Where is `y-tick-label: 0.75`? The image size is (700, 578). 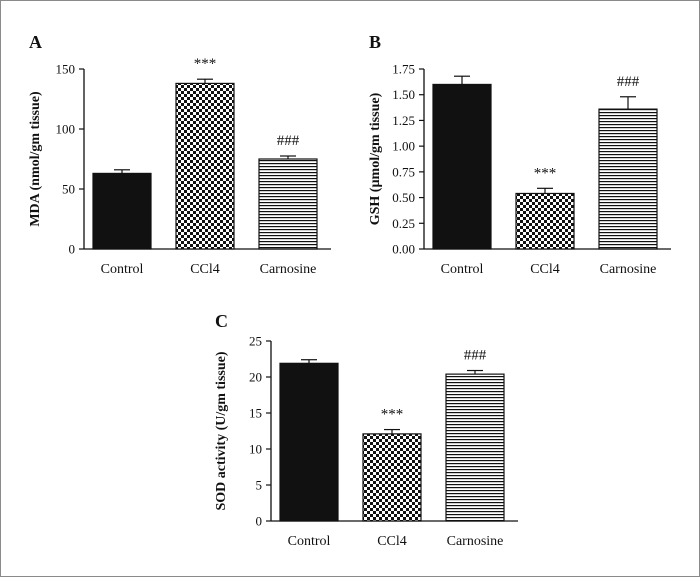
y-tick-label: 0.75 is located at coordinates (403, 171).